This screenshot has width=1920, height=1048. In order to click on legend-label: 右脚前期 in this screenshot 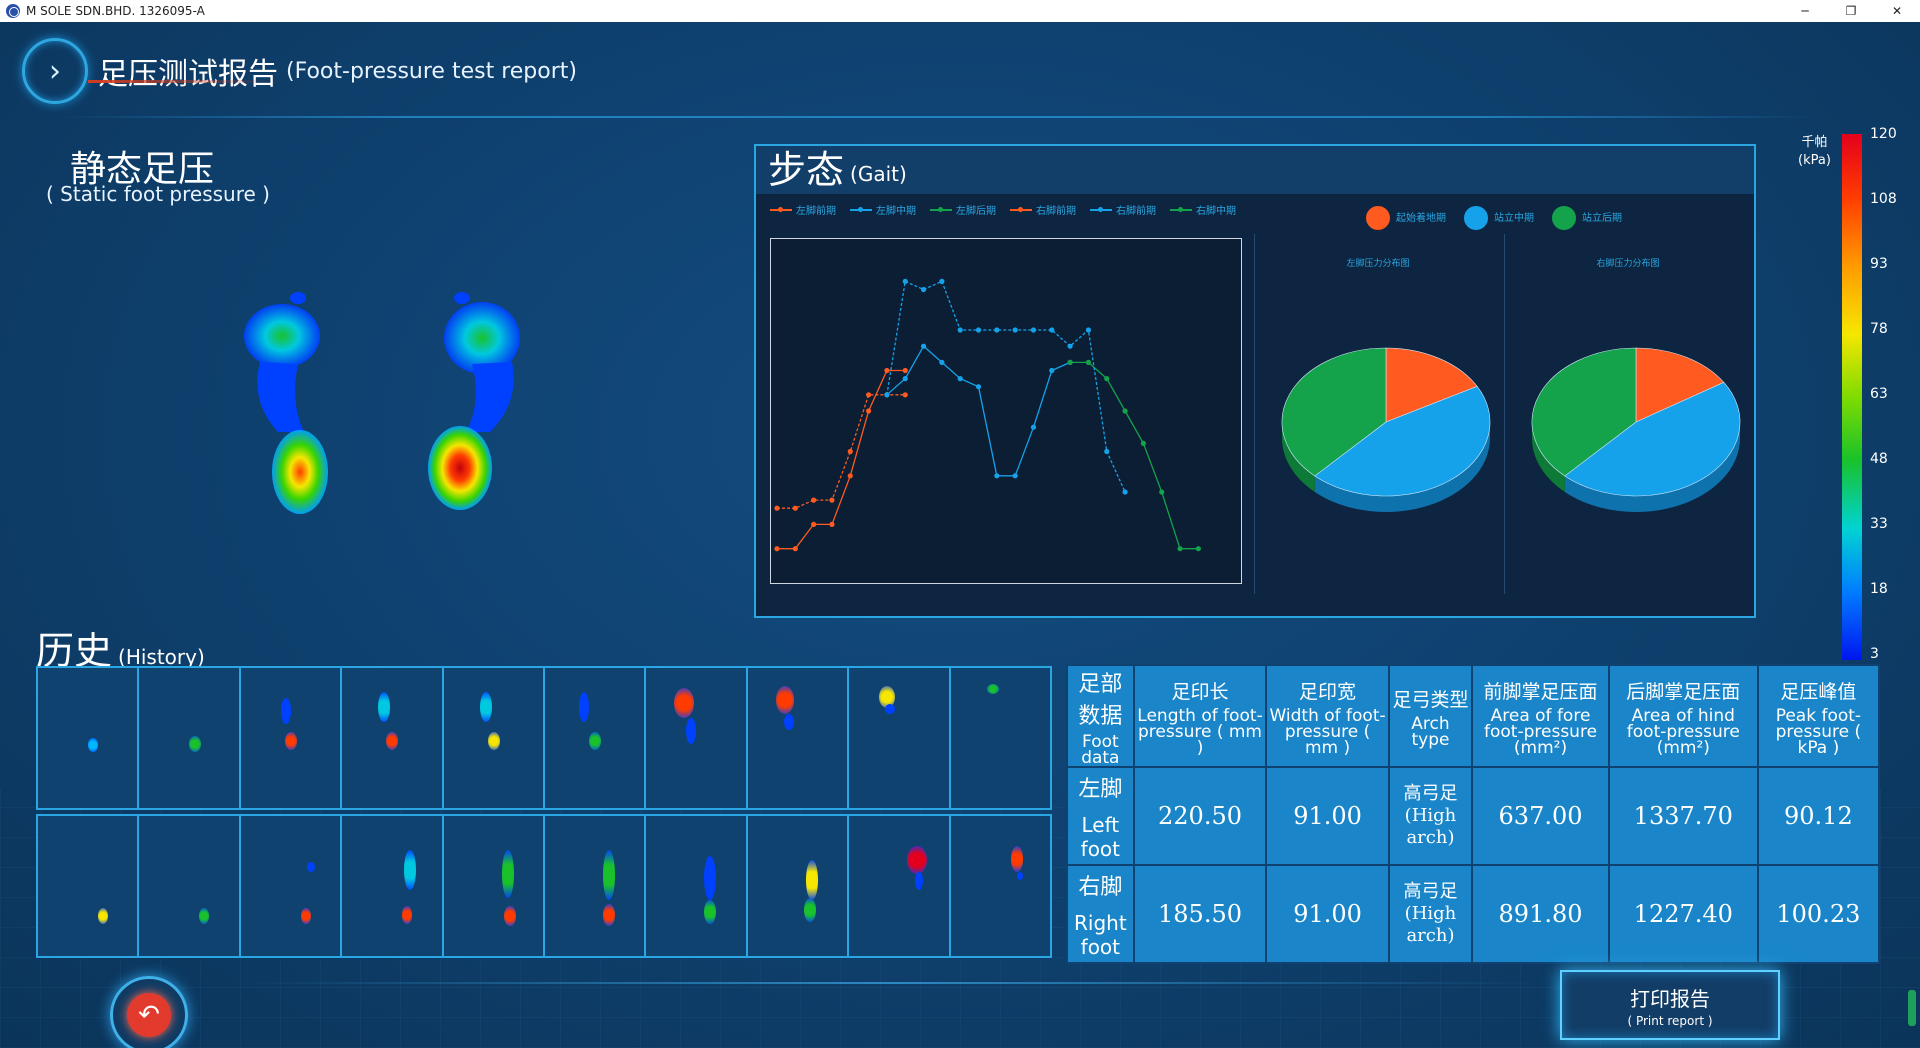, I will do `click(1136, 211)`.